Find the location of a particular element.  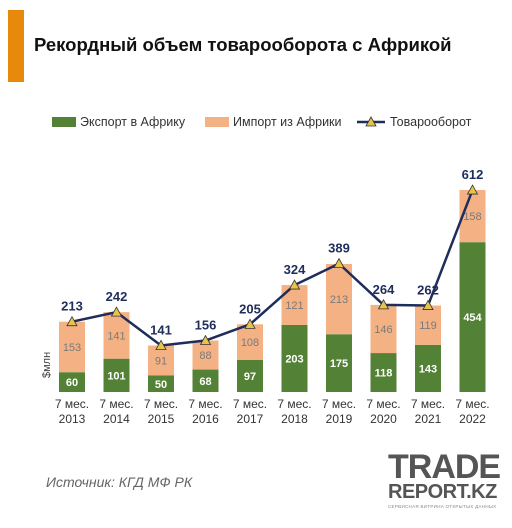

data-label-export: 101 is located at coordinates (116, 376).